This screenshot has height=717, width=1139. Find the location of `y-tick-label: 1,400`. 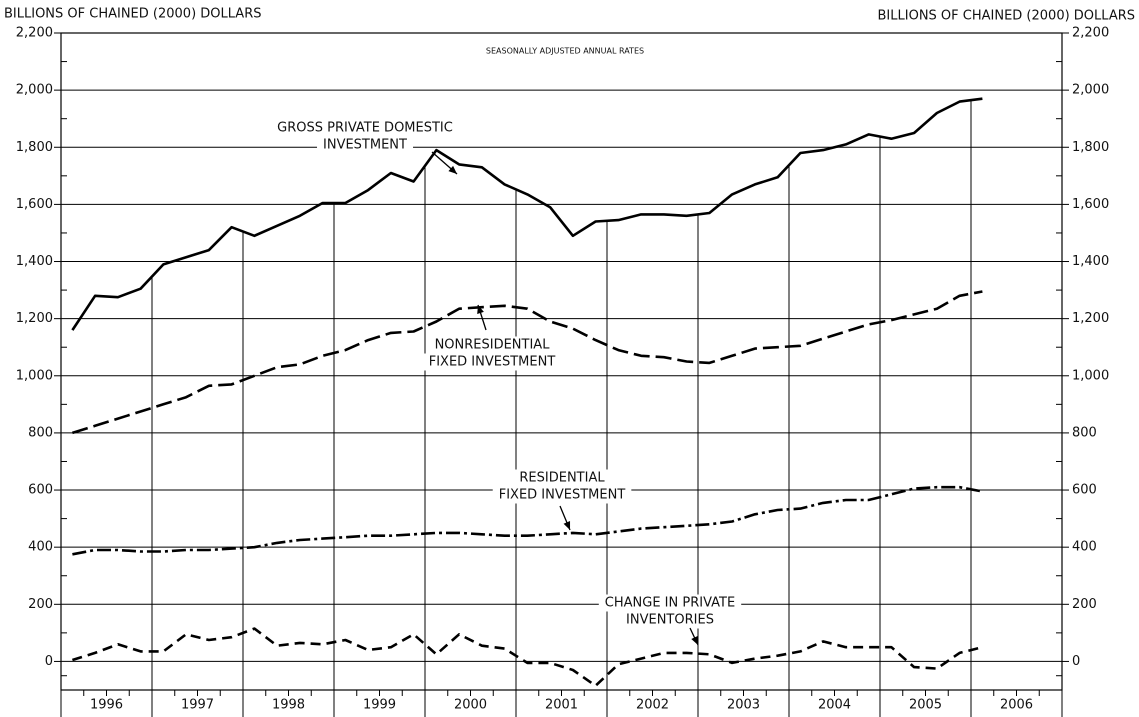

y-tick-label: 1,400 is located at coordinates (34, 261).